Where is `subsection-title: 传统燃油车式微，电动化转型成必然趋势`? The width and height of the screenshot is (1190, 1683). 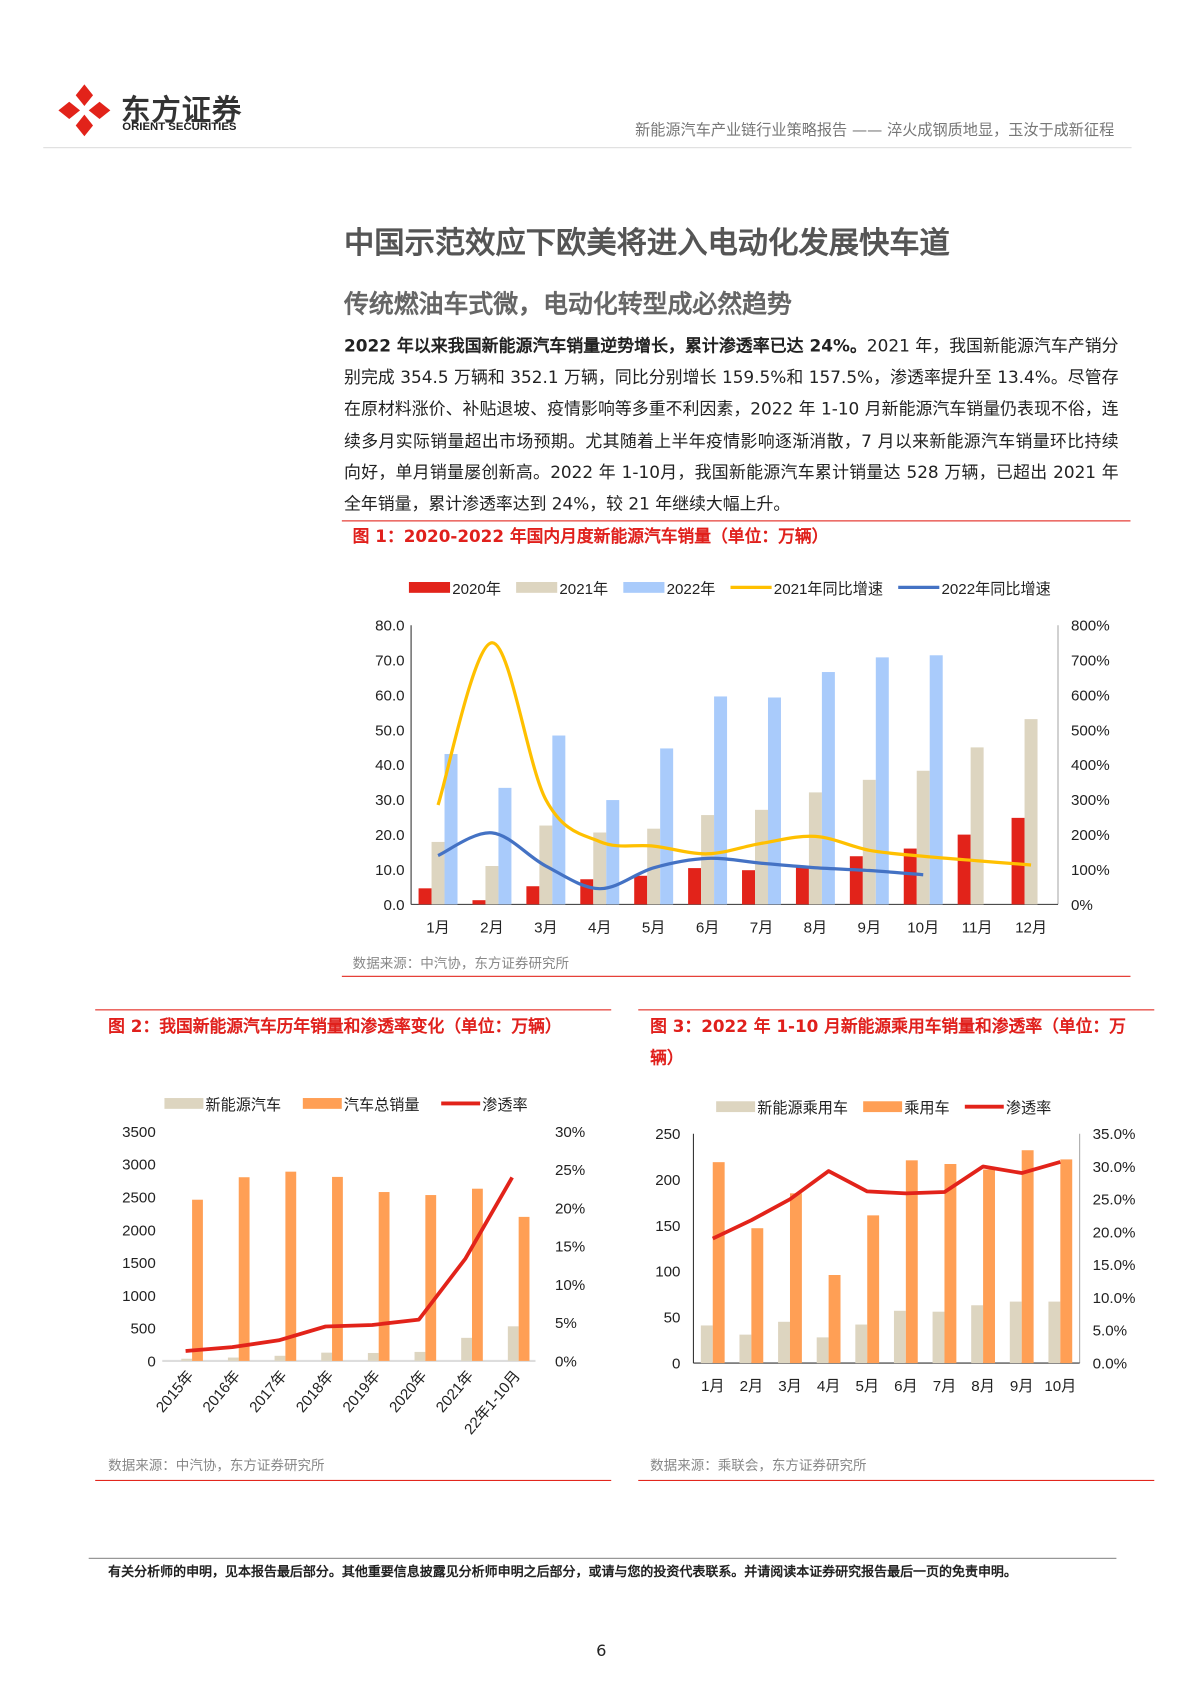 subsection-title: 传统燃油车式微，电动化转型成必然趋势 is located at coordinates (568, 305).